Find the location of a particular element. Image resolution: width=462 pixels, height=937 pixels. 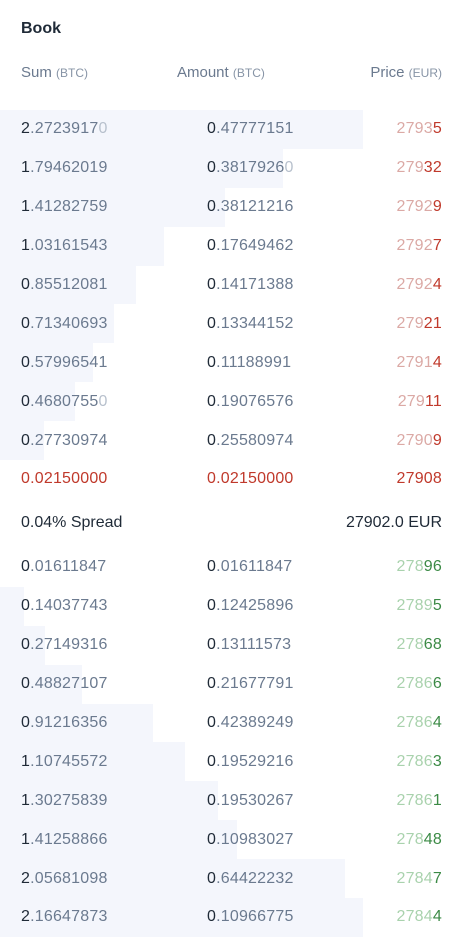

bid-row: 2.05681098 0.64422232 27847 is located at coordinates (231, 879).